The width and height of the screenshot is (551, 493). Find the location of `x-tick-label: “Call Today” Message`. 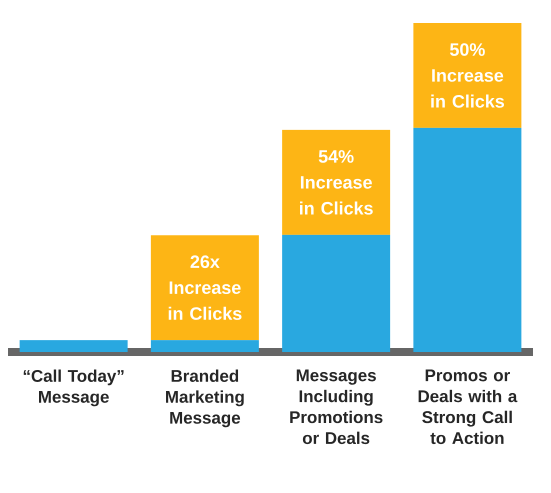

x-tick-label: “Call Today” Message is located at coordinates (74, 388).